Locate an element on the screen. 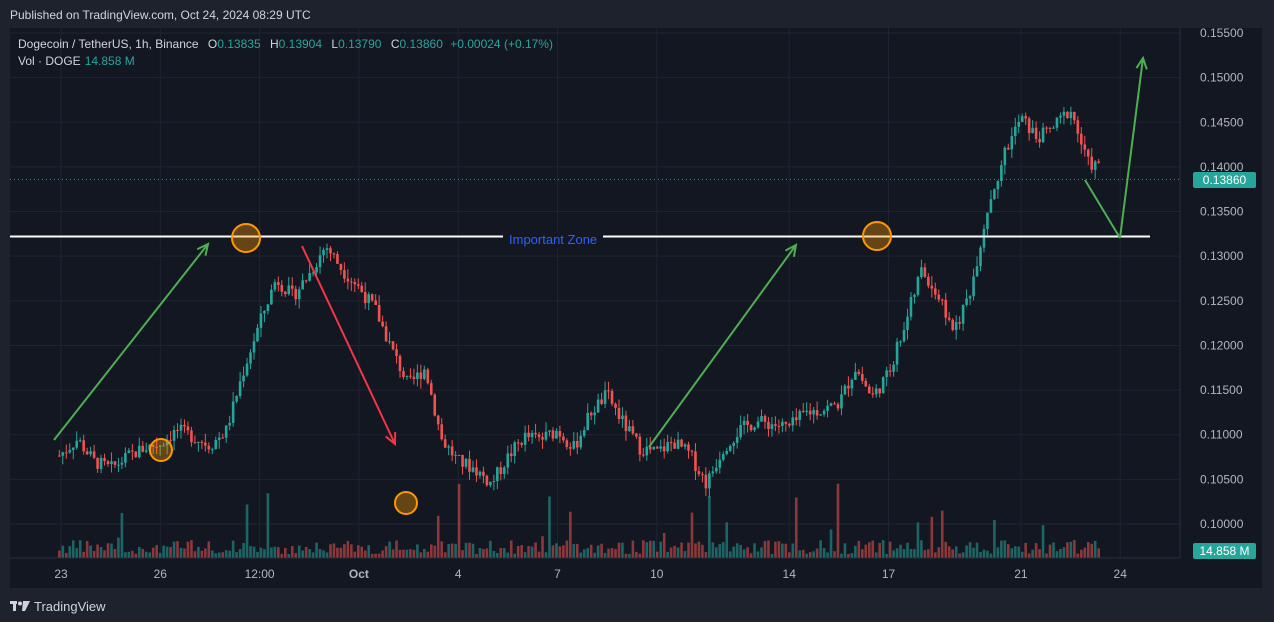  y-tick-label: 0.13500 is located at coordinates (1222, 212).